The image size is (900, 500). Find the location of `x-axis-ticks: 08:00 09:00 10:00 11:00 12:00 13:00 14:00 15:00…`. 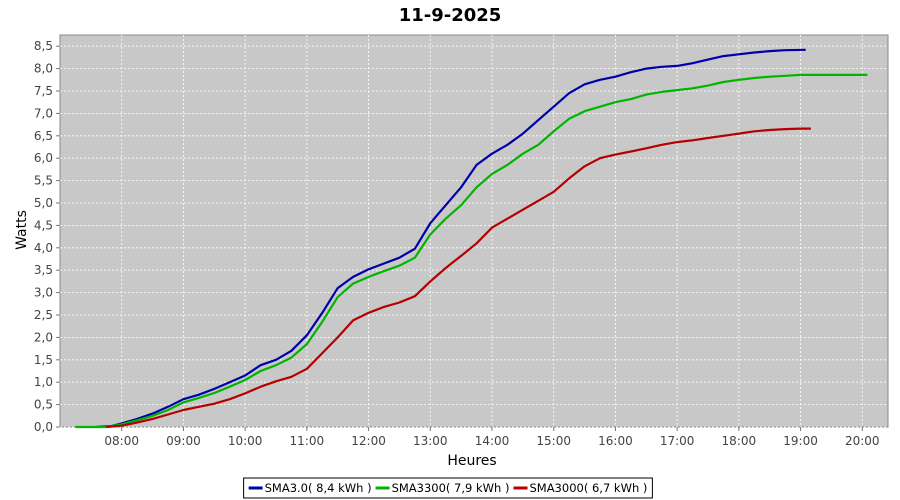

x-axis-ticks: 08:00 09:00 10:00 11:00 12:00 13:00 14:00 15:00… is located at coordinates (492, 437).